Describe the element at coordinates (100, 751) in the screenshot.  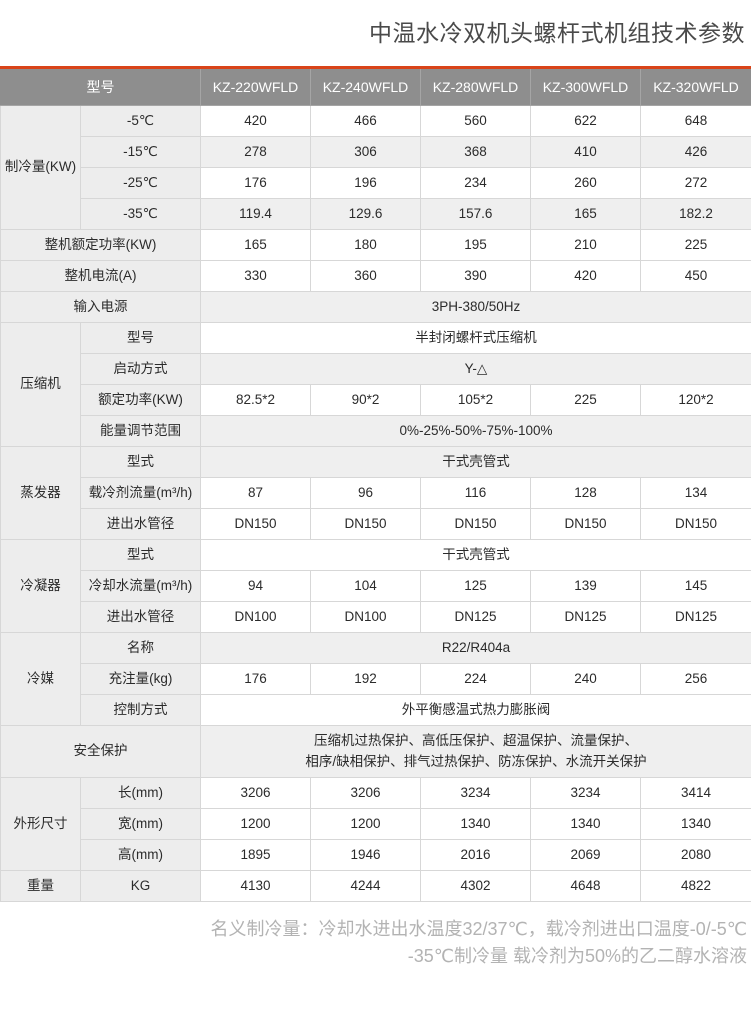
I see `row-label-safety: 安全保护` at that location.